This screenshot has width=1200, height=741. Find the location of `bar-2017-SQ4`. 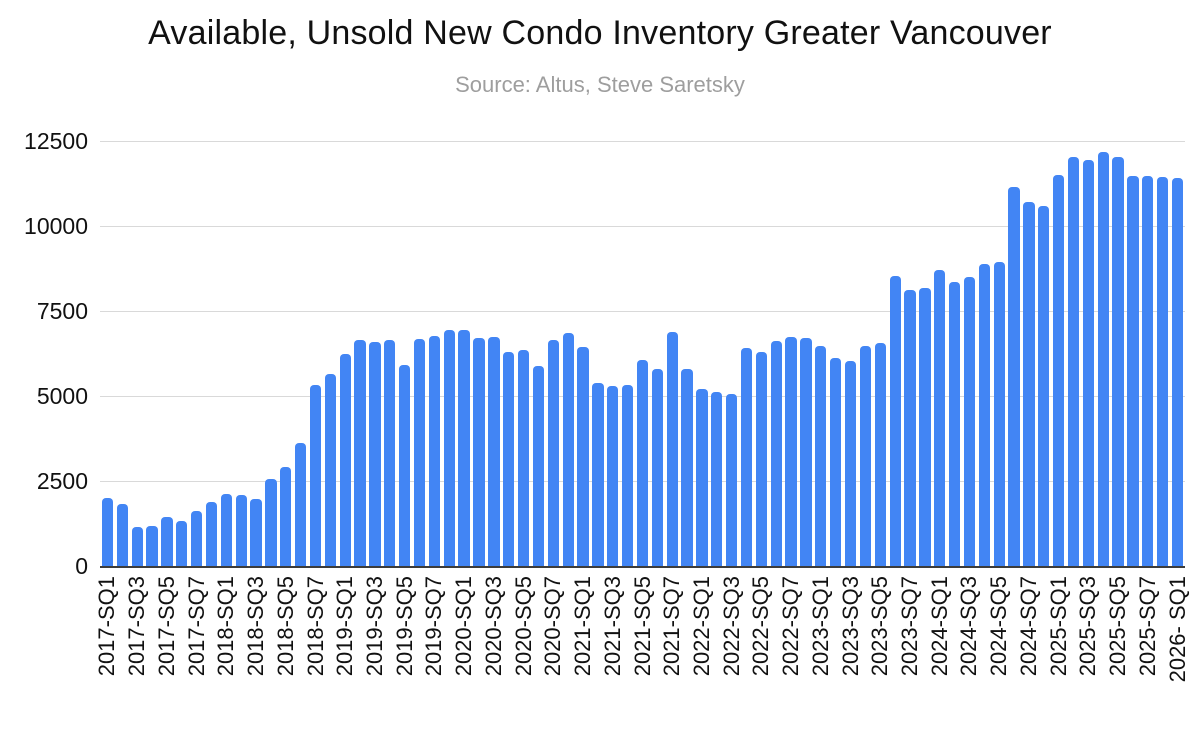

bar-2017-SQ4 is located at coordinates (152, 545).